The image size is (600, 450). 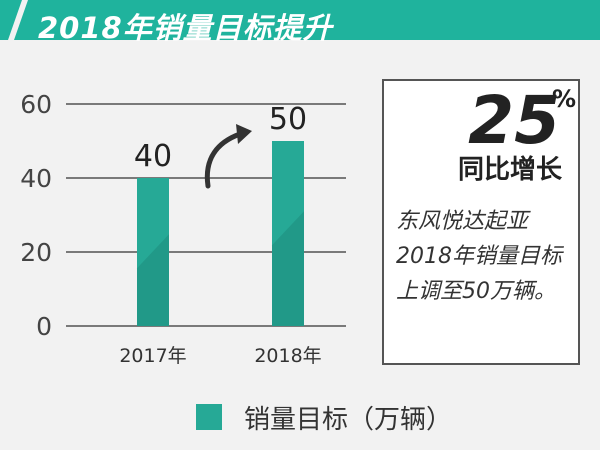 What do you see at coordinates (348, 420) in the screenshot?
I see `legend-label: 销量目标（万辆）` at bounding box center [348, 420].